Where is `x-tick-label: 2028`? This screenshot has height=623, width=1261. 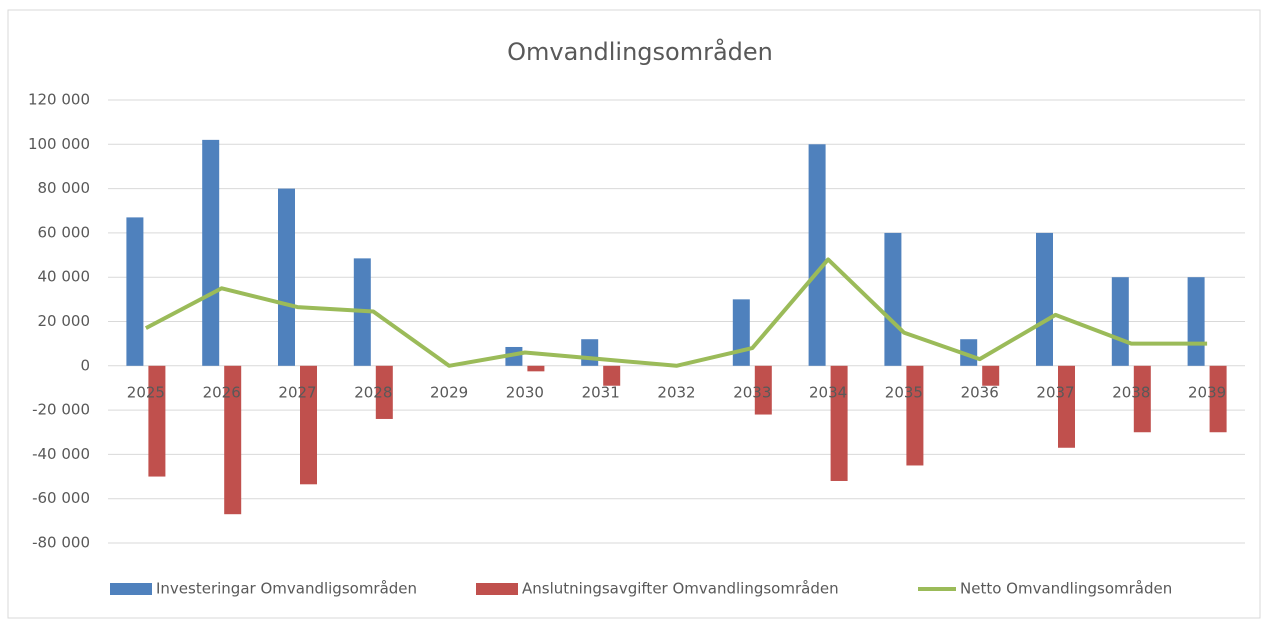 x-tick-label: 2028 is located at coordinates (373, 393).